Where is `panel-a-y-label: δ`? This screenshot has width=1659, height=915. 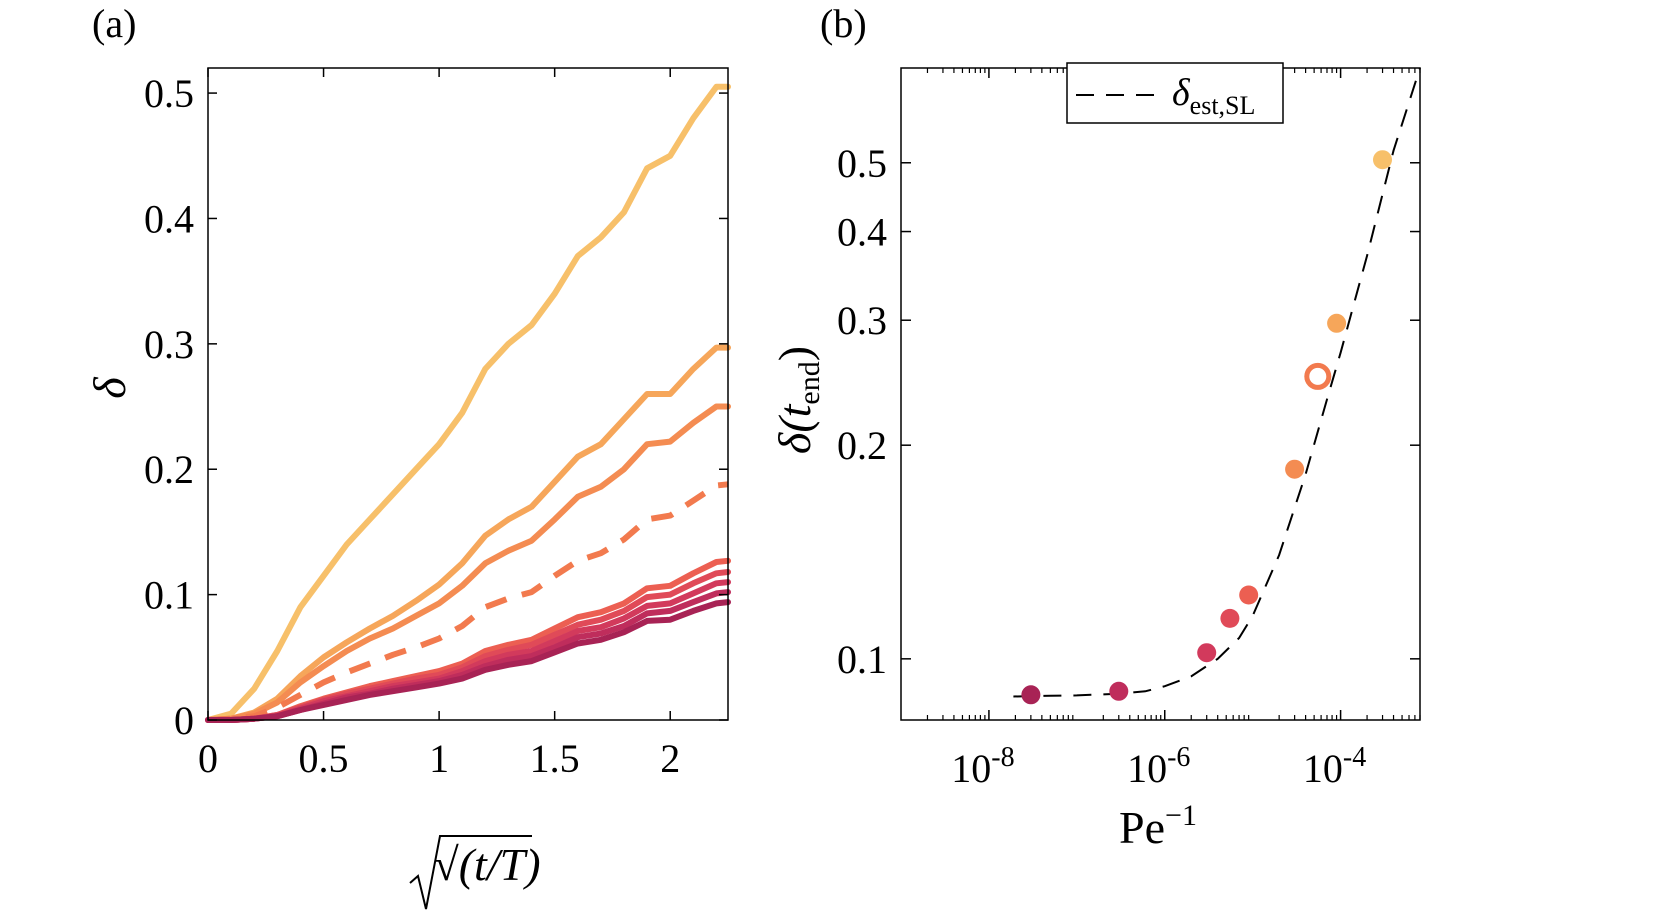
panel-a-y-label: δ is located at coordinates (109, 388).